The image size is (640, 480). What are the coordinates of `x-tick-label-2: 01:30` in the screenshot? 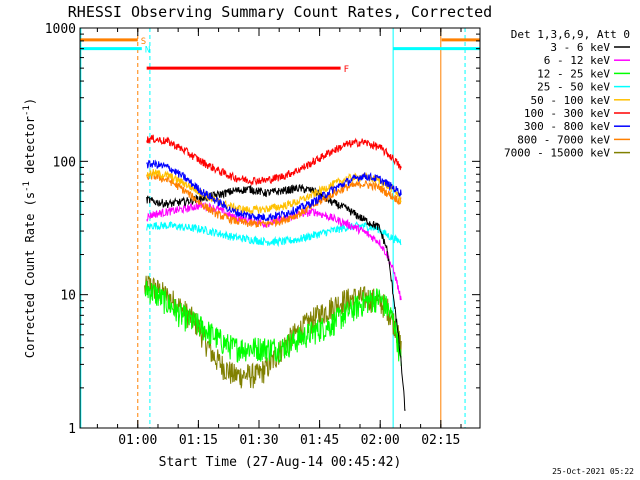 It's located at (258, 440).